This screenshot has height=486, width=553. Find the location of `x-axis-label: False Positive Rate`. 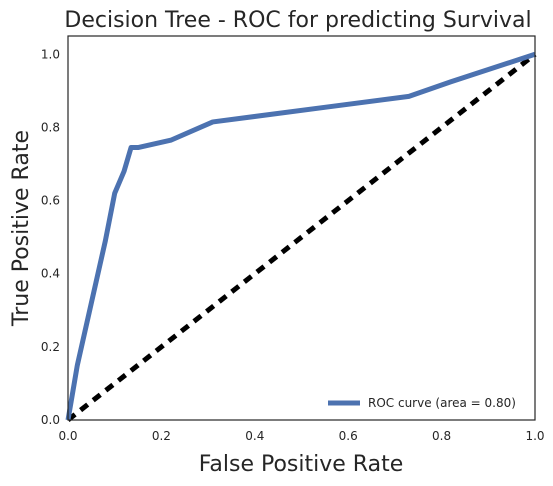

x-axis-label: False Positive Rate is located at coordinates (301, 464).